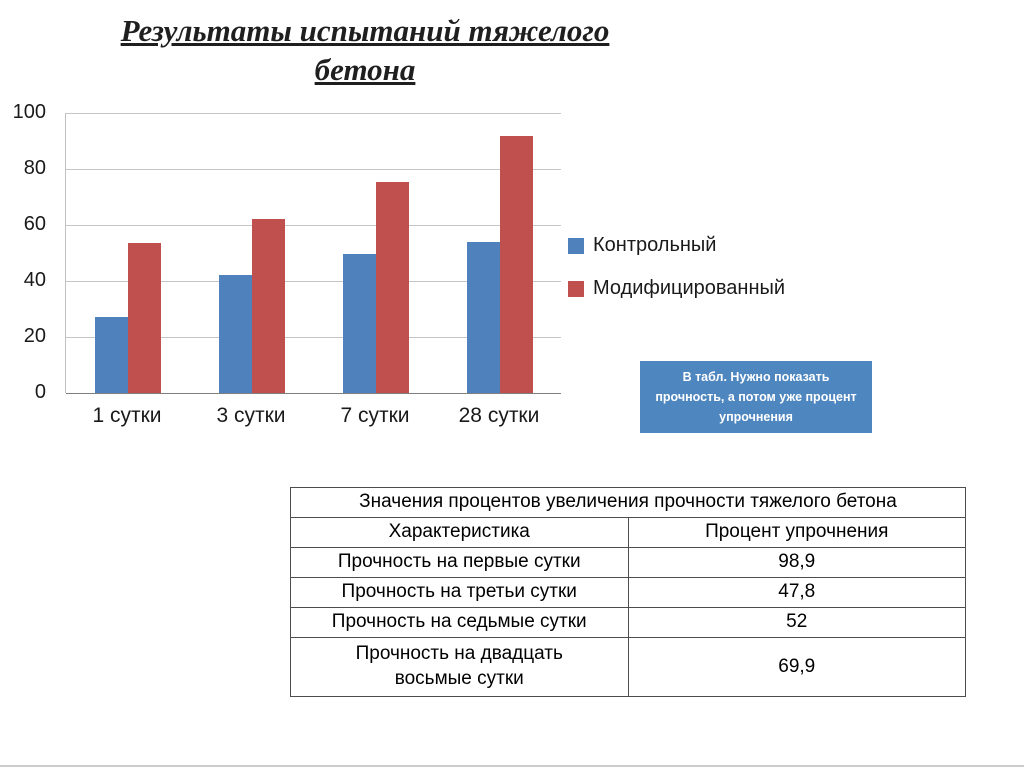 Image resolution: width=1024 pixels, height=767 pixels. What do you see at coordinates (34, 168) in the screenshot?
I see `y-tick-label: 80` at bounding box center [34, 168].